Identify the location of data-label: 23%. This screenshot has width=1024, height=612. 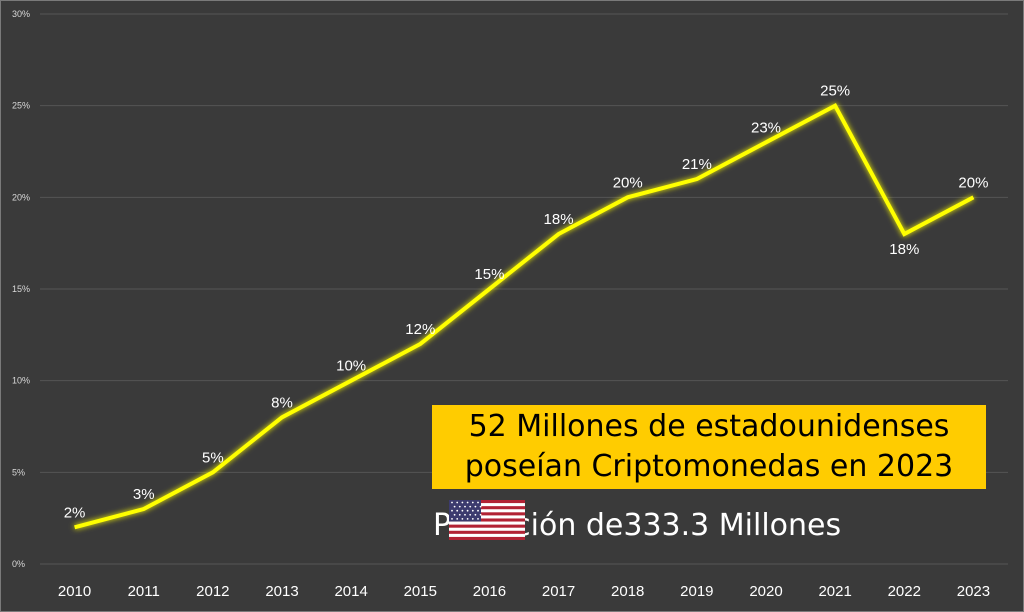
(766, 127).